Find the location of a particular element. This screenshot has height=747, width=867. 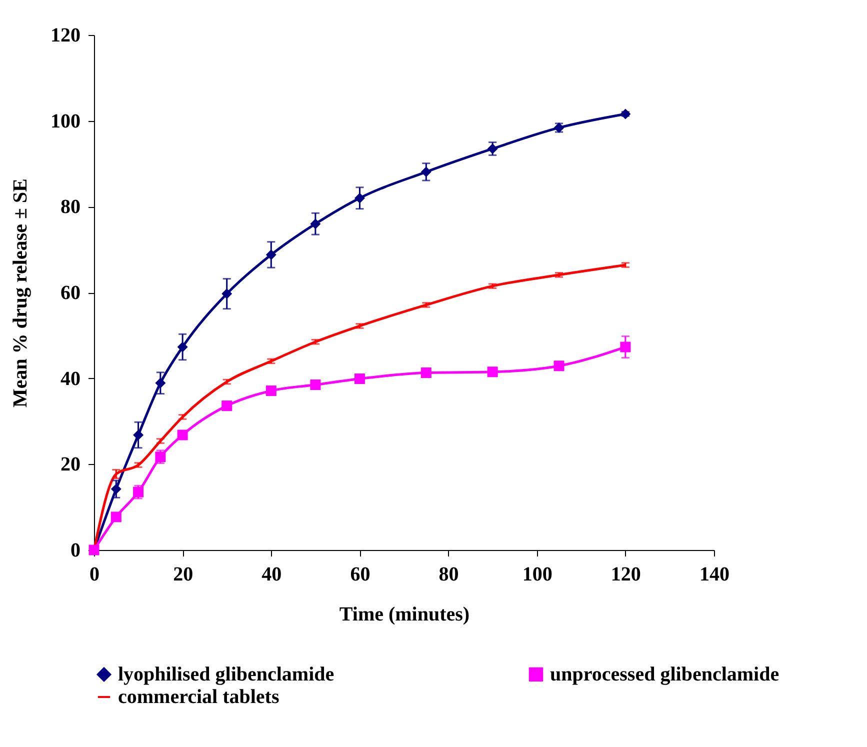

x-tick-label: 0 is located at coordinates (95, 575).